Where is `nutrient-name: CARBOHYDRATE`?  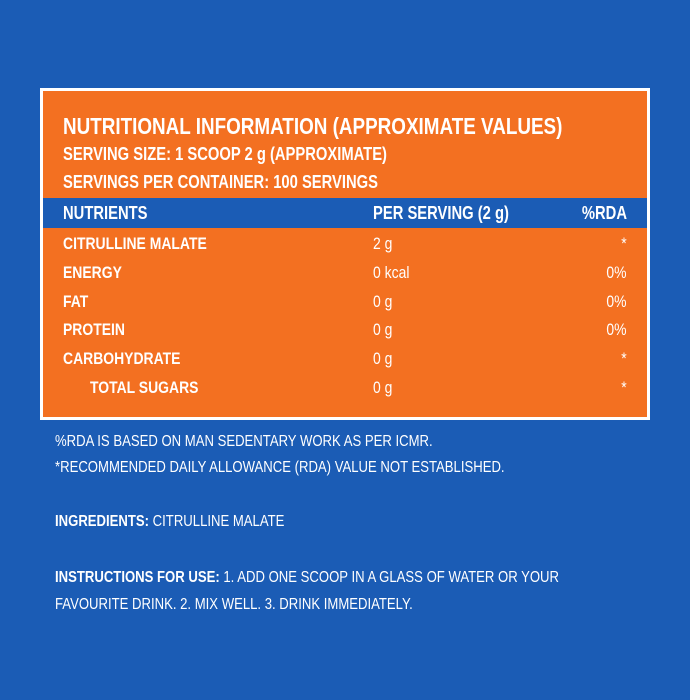
nutrient-name: CARBOHYDRATE is located at coordinates (122, 359).